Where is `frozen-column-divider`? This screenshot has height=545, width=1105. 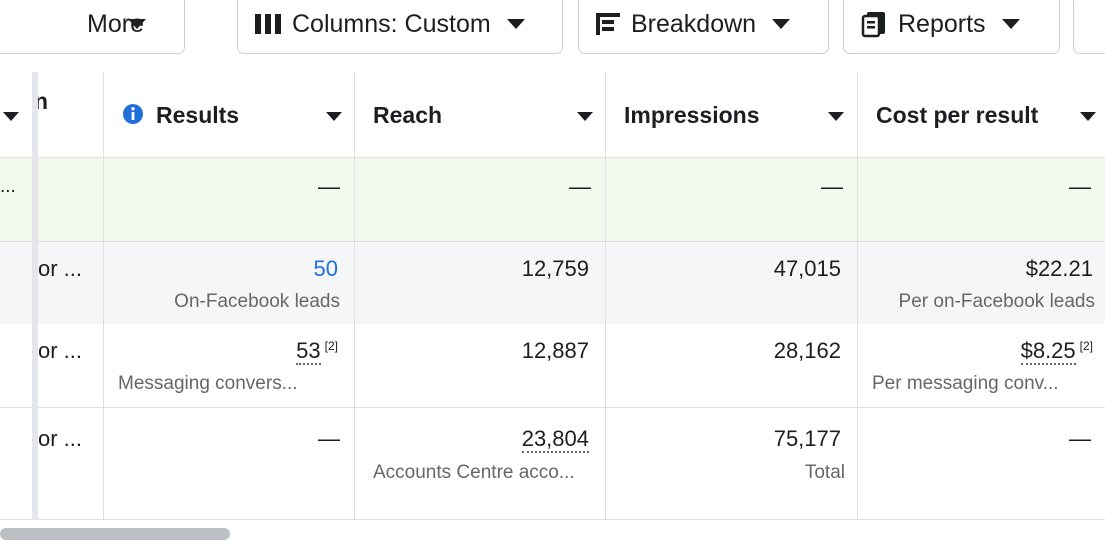 frozen-column-divider is located at coordinates (35, 296).